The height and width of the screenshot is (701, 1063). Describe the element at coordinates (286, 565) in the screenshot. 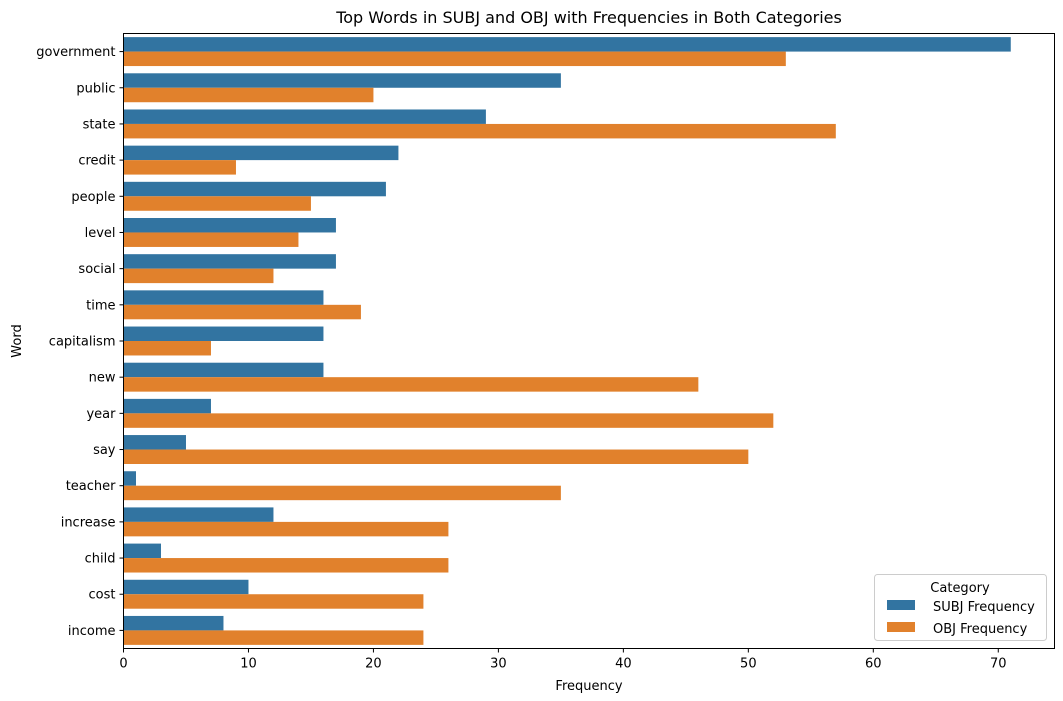

I see `bar-obj-child` at that location.